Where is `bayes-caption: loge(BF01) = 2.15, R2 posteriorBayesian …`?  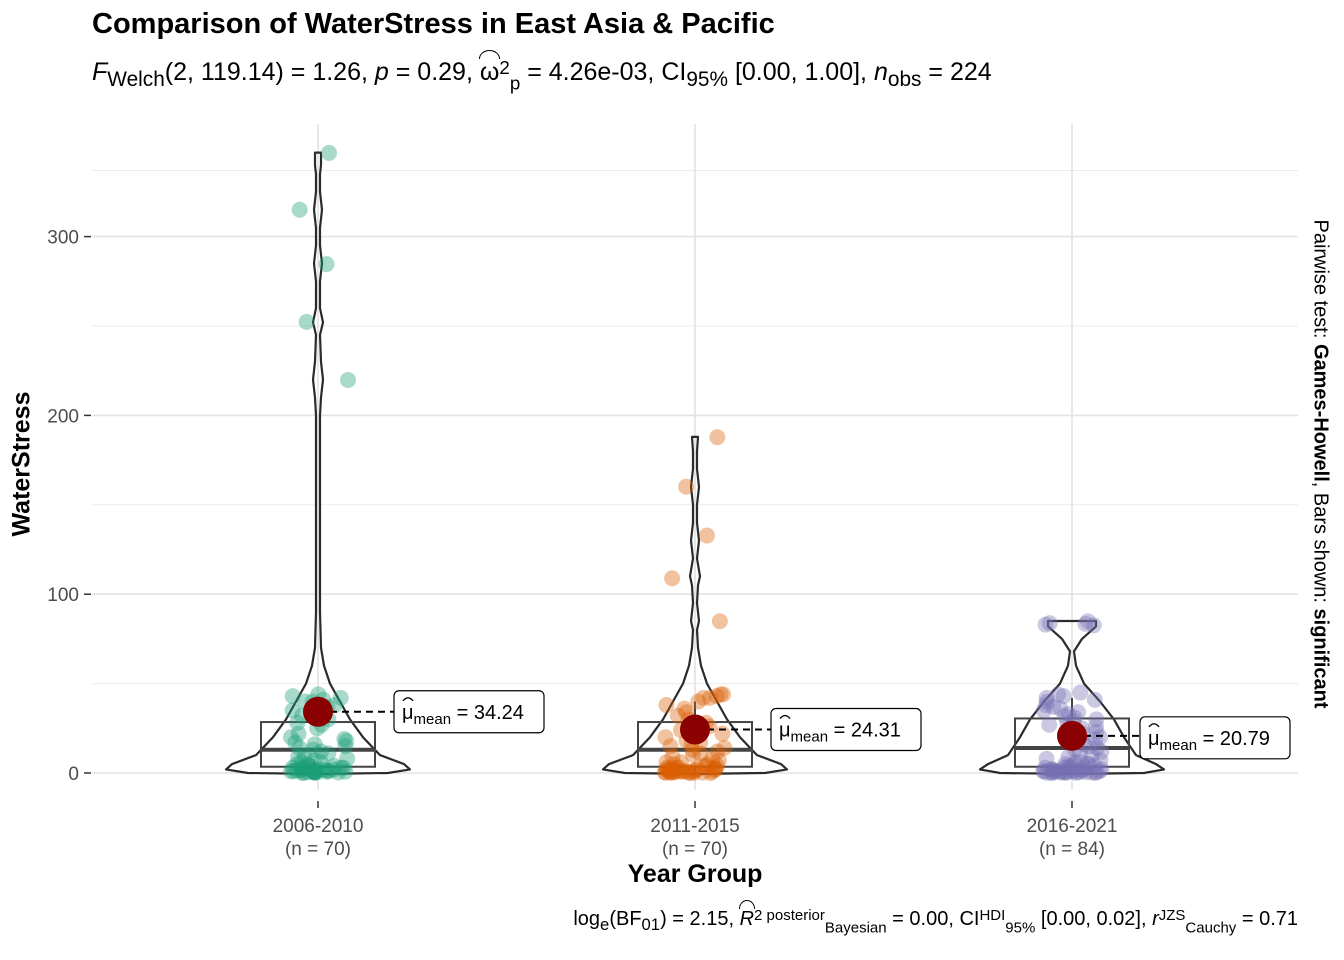 bayes-caption: loge(BF01) = 2.15, R2 posteriorBayesian … is located at coordinates (935, 919).